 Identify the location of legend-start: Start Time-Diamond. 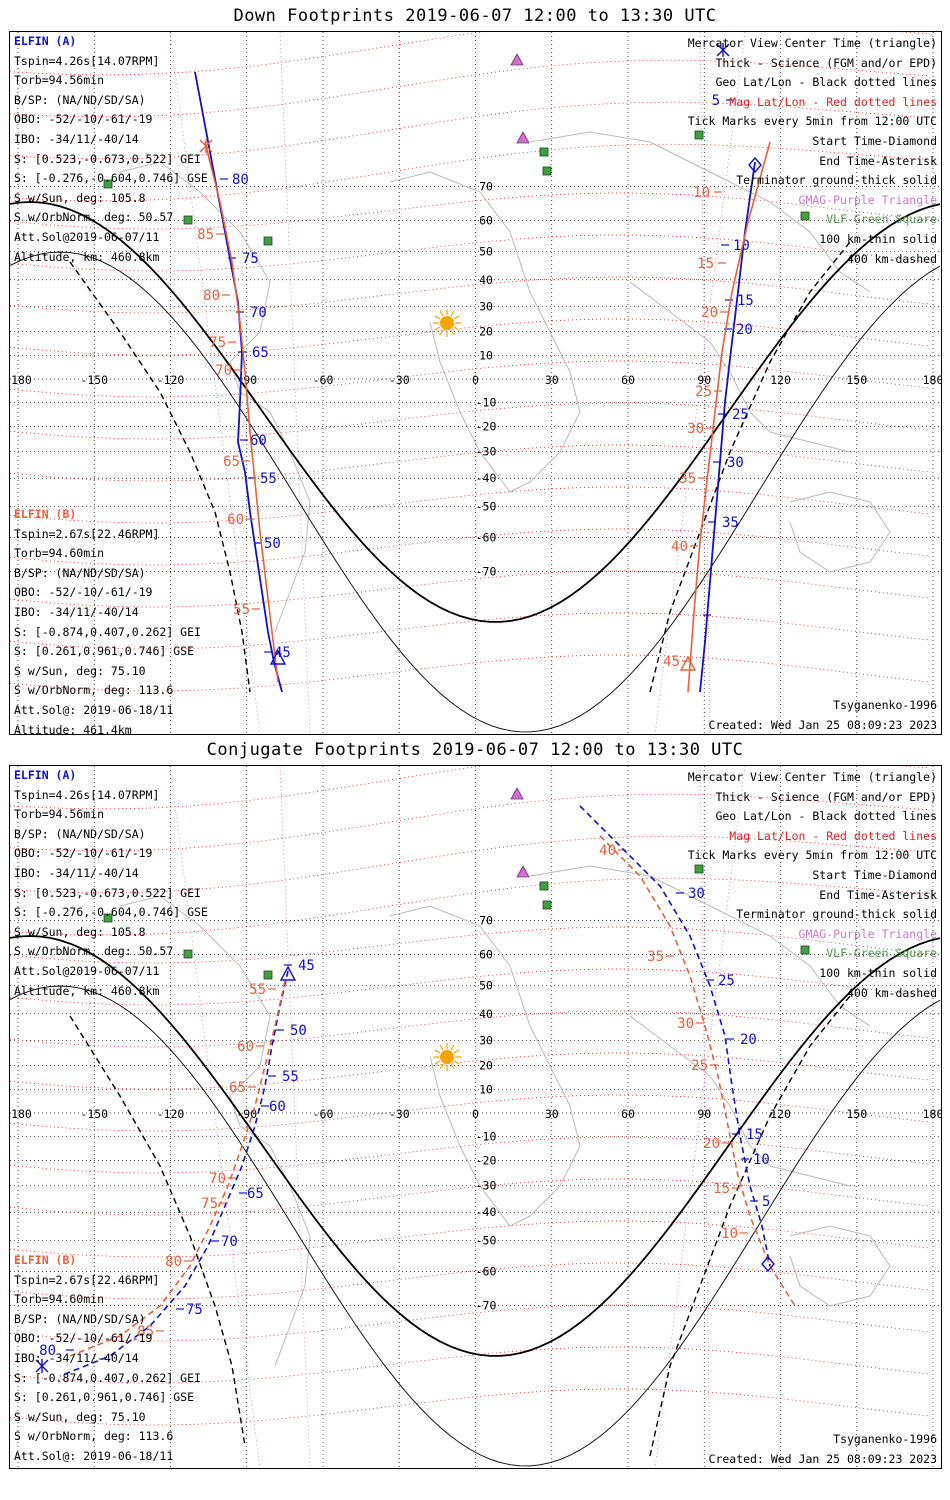
(874, 140).